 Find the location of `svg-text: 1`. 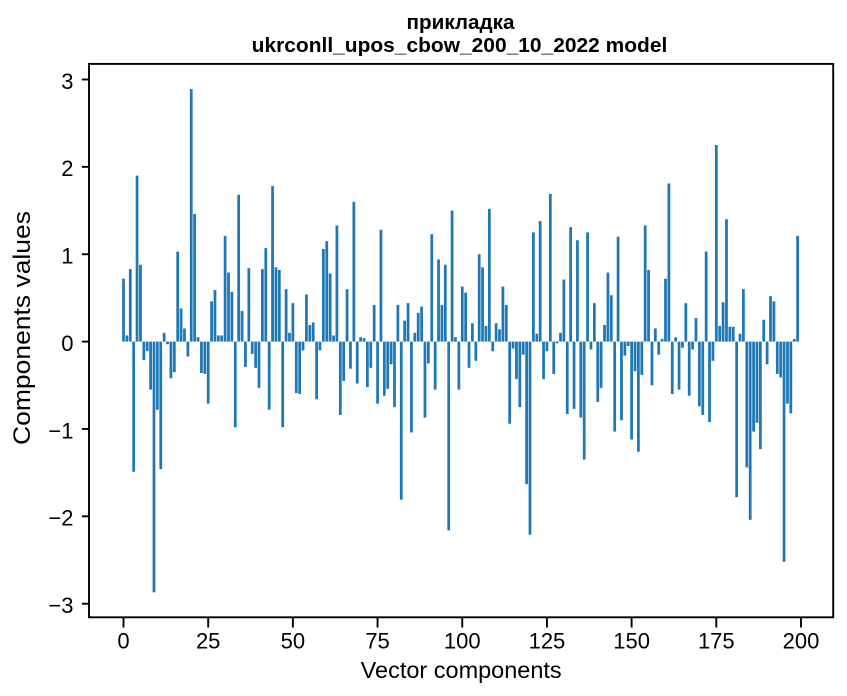

svg-text: 1 is located at coordinates (67, 256).